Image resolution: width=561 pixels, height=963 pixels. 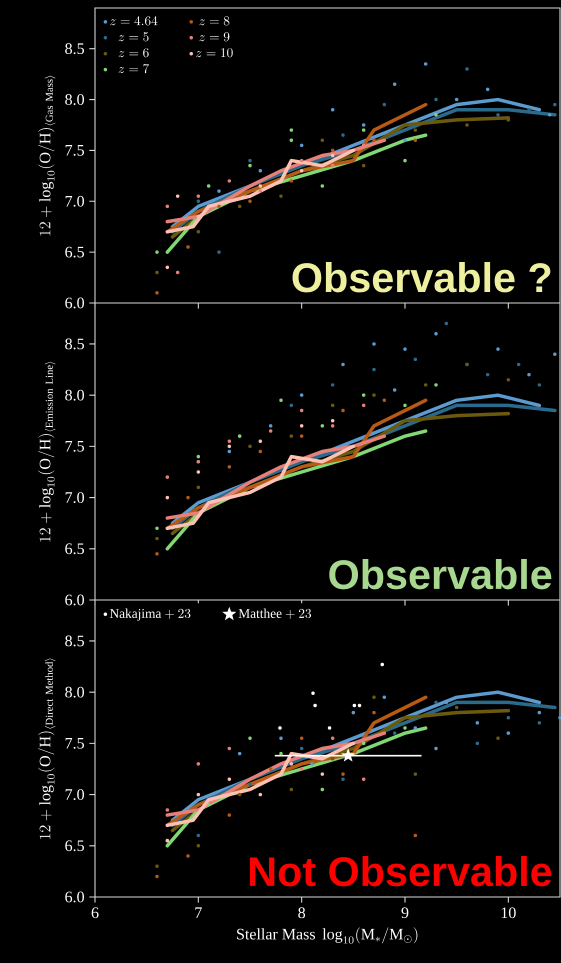 I want to click on y-axis-title: $12+\log_{10}(\mathrm{O/H})_{\langle\mathrm{Emission\ Line}\rangle}$, so click(x=47, y=452).